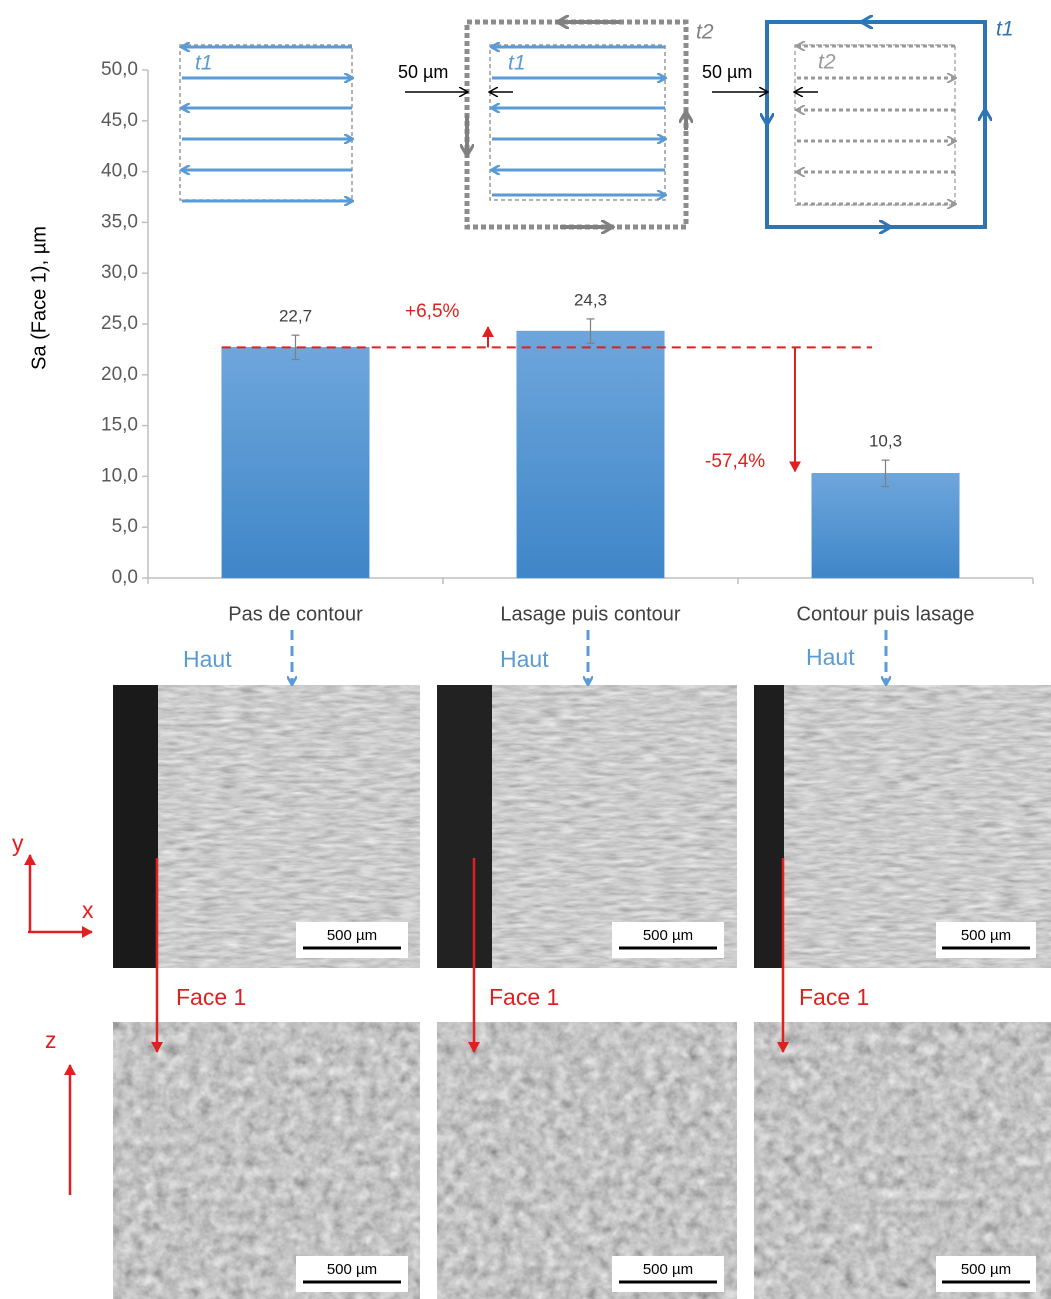 Image resolution: width=1051 pixels, height=1299 pixels. I want to click on y-tick-label: 50,0, so click(119, 69).